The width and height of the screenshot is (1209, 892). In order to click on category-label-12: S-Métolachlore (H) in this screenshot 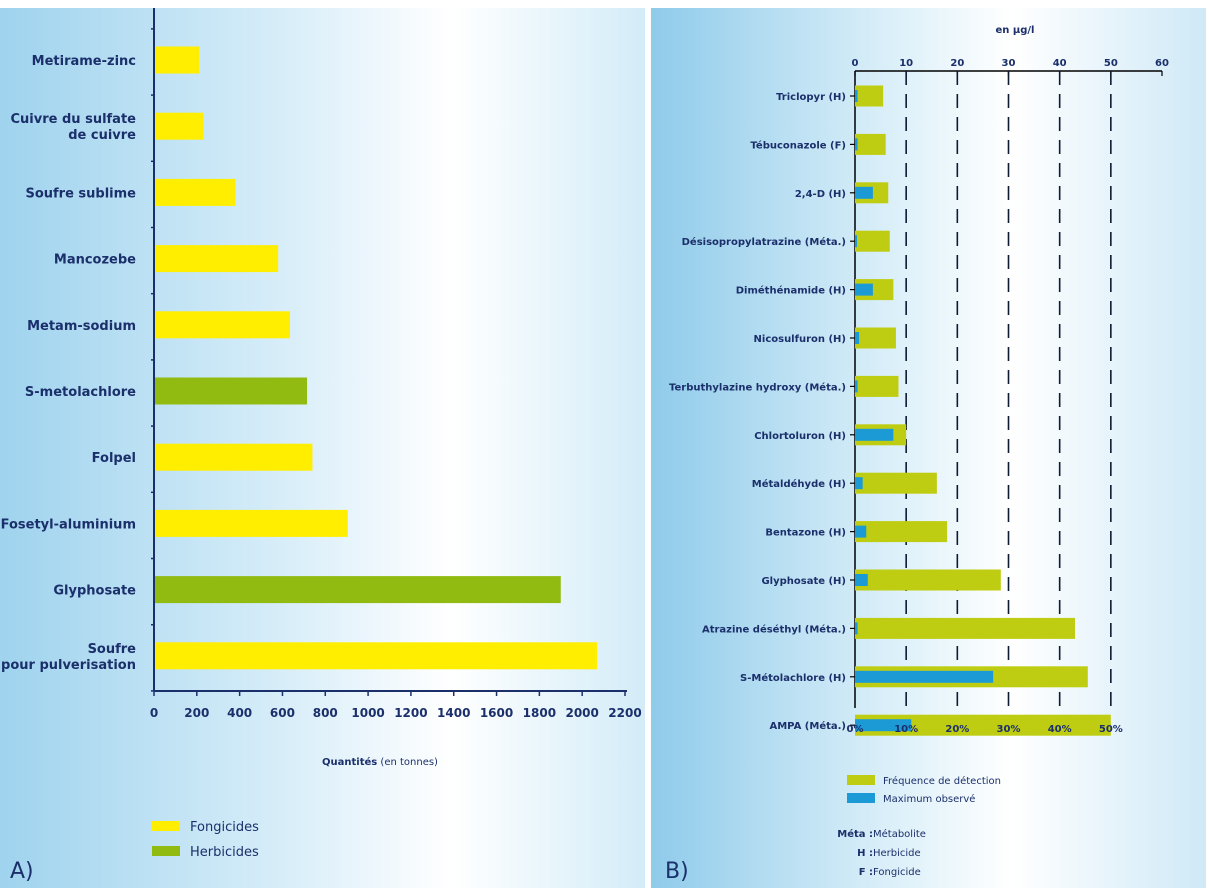, I will do `click(793, 678)`.